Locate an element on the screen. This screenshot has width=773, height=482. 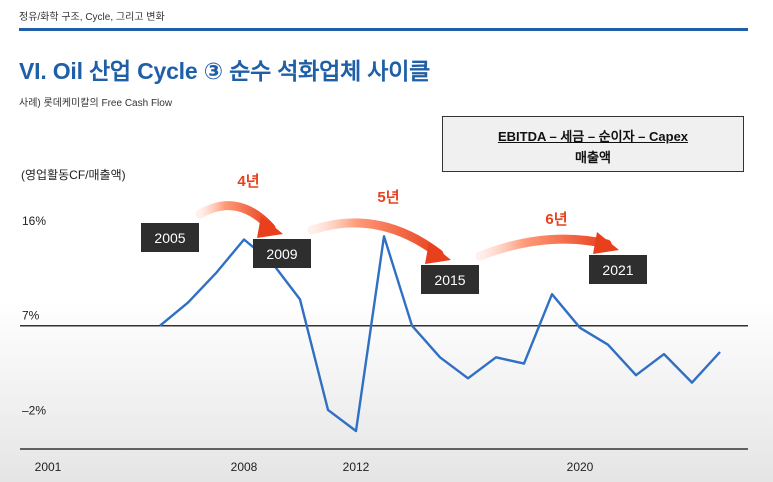
cycle-year-label: 2015 is located at coordinates (449, 280).